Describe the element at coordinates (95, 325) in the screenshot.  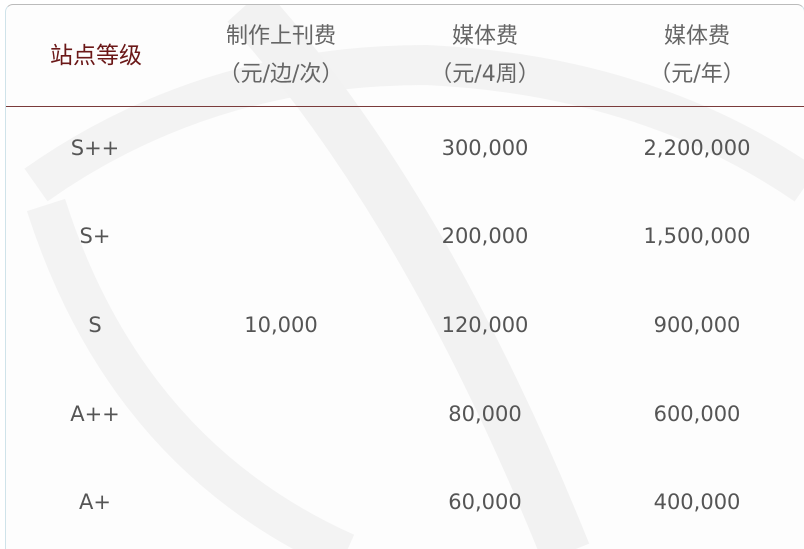
I see `grade-cell: S` at that location.